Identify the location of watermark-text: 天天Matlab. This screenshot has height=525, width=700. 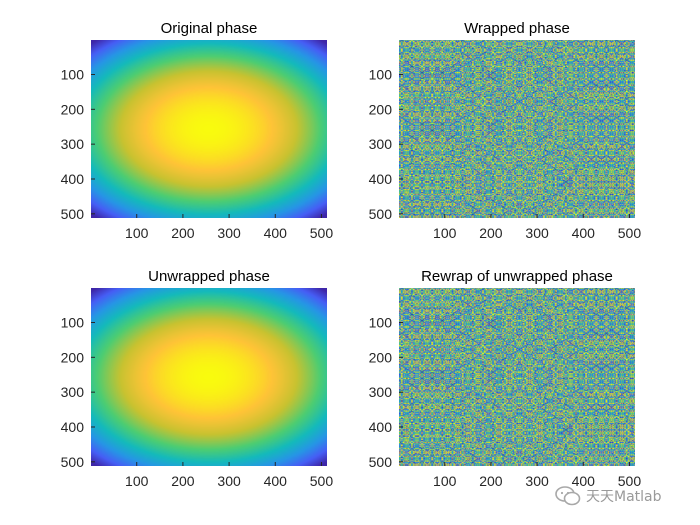
(624, 497).